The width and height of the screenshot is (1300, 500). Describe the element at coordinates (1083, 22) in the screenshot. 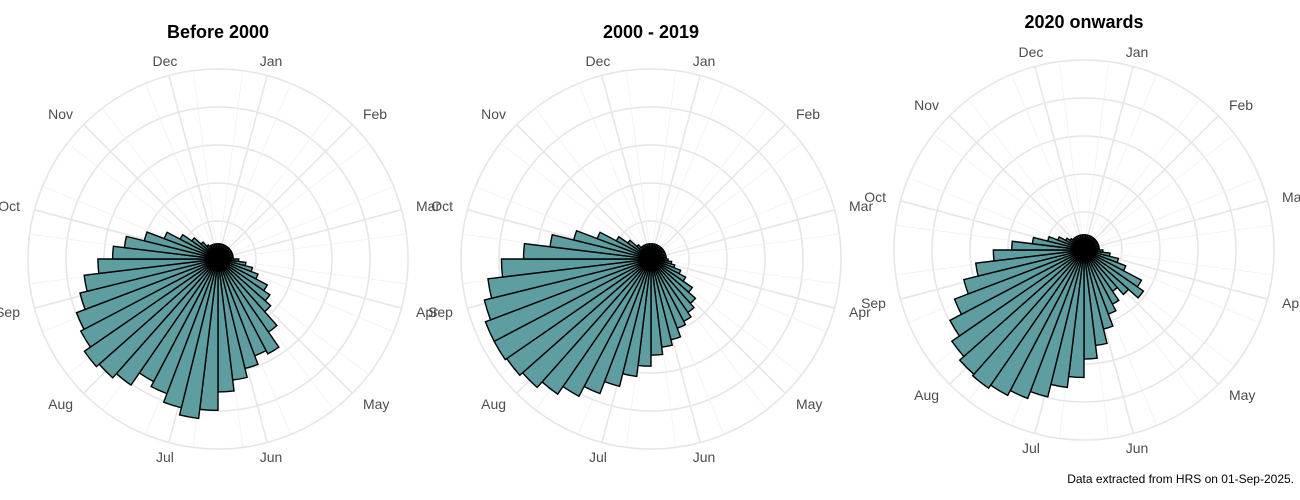

I see `panel-title: 2020 onwards` at that location.